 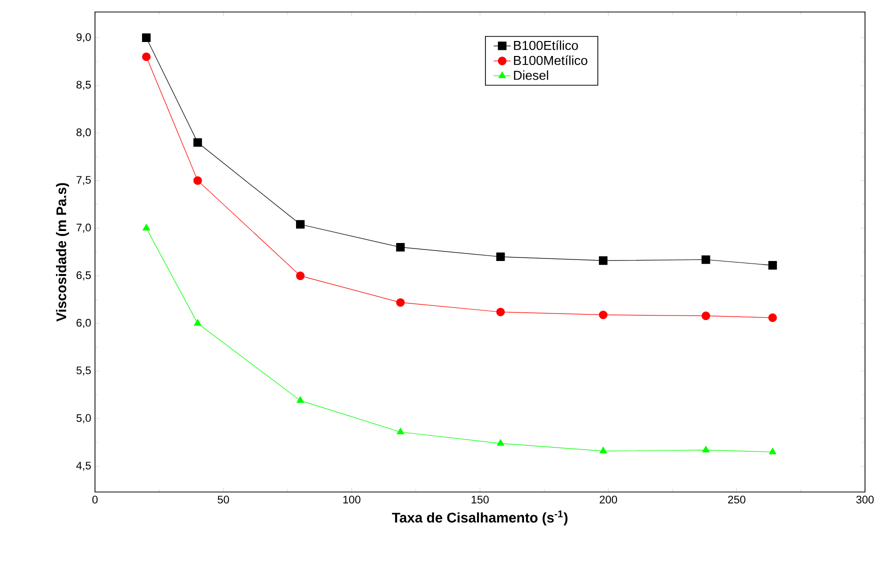 I want to click on legend-label: B100Metílico, so click(x=551, y=60).